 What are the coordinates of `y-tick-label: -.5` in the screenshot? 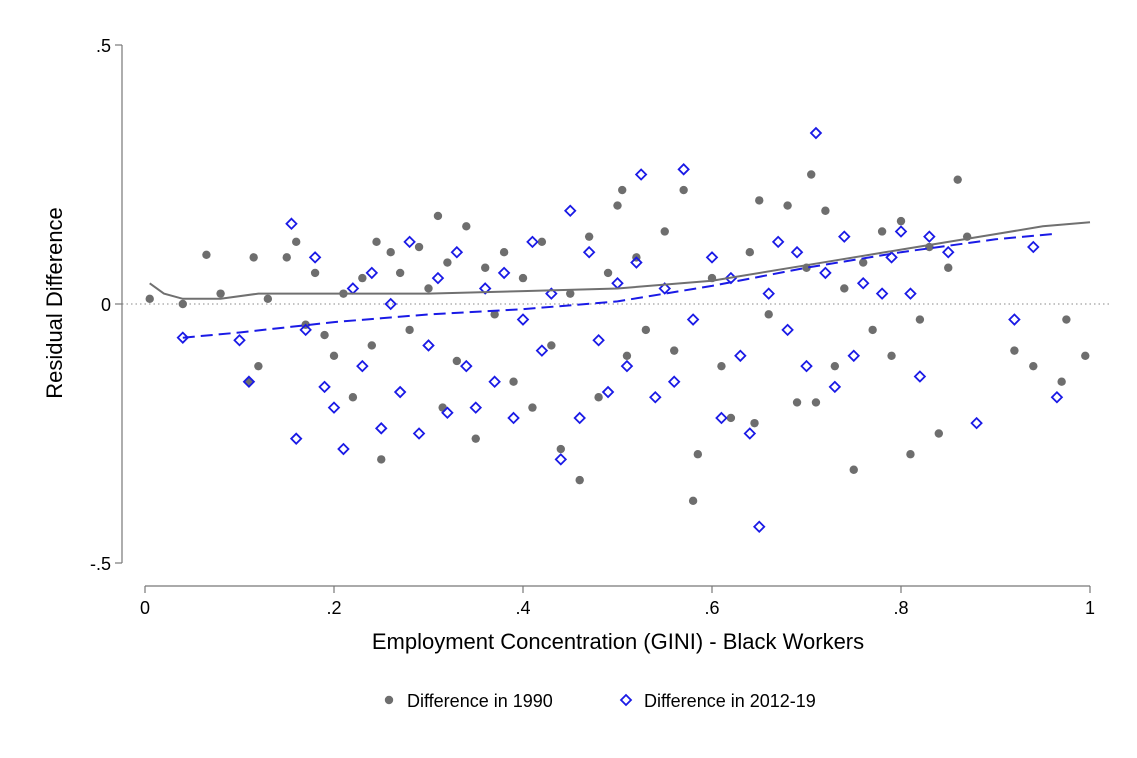 It's located at (100, 564).